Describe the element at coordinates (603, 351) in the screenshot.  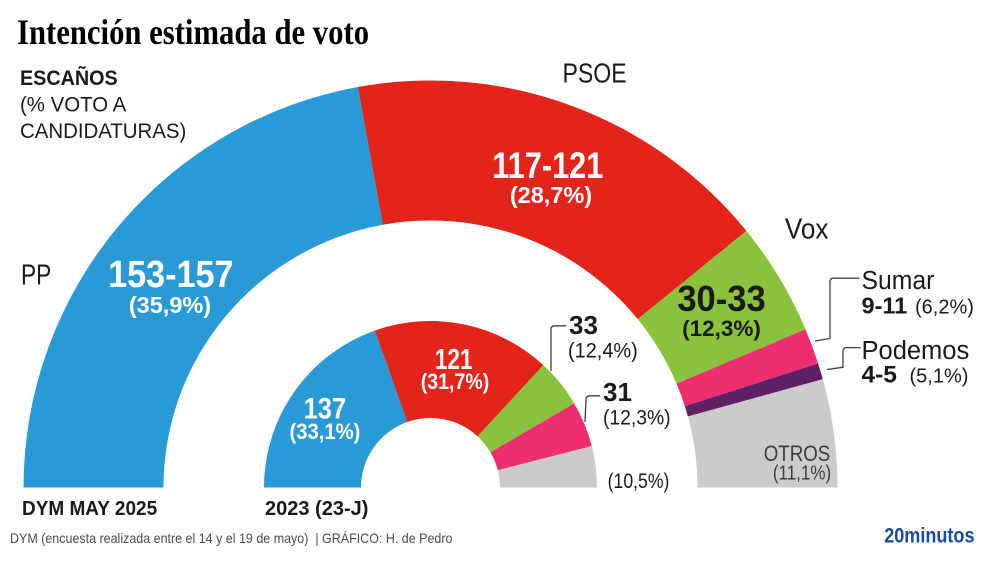
I see `svg-text: (12,4%)` at that location.